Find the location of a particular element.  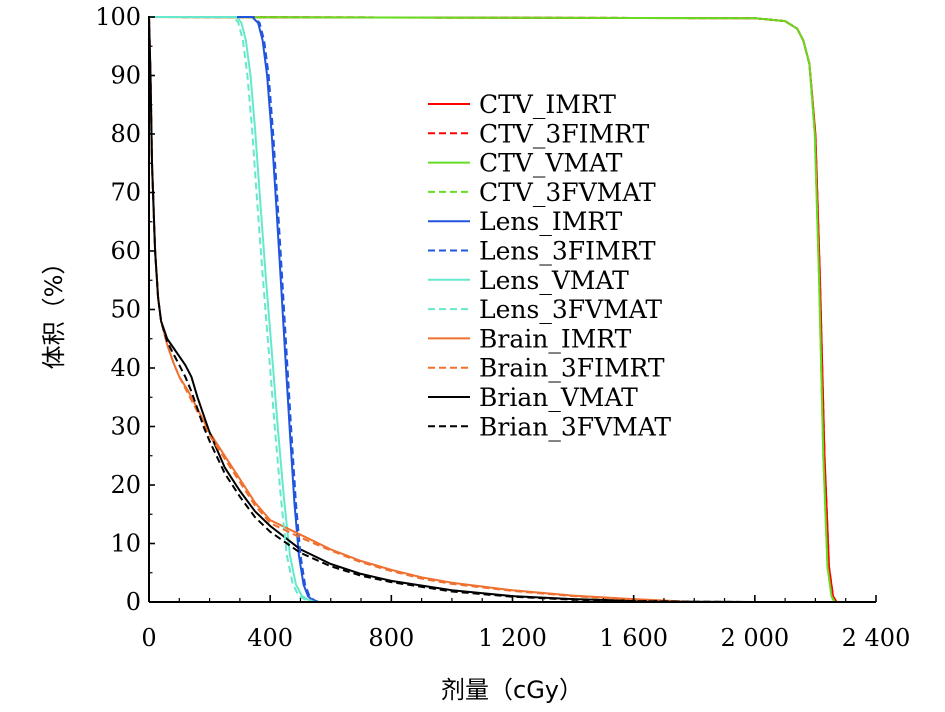

legend-item: Brian_3FVMAT is located at coordinates (549, 426).